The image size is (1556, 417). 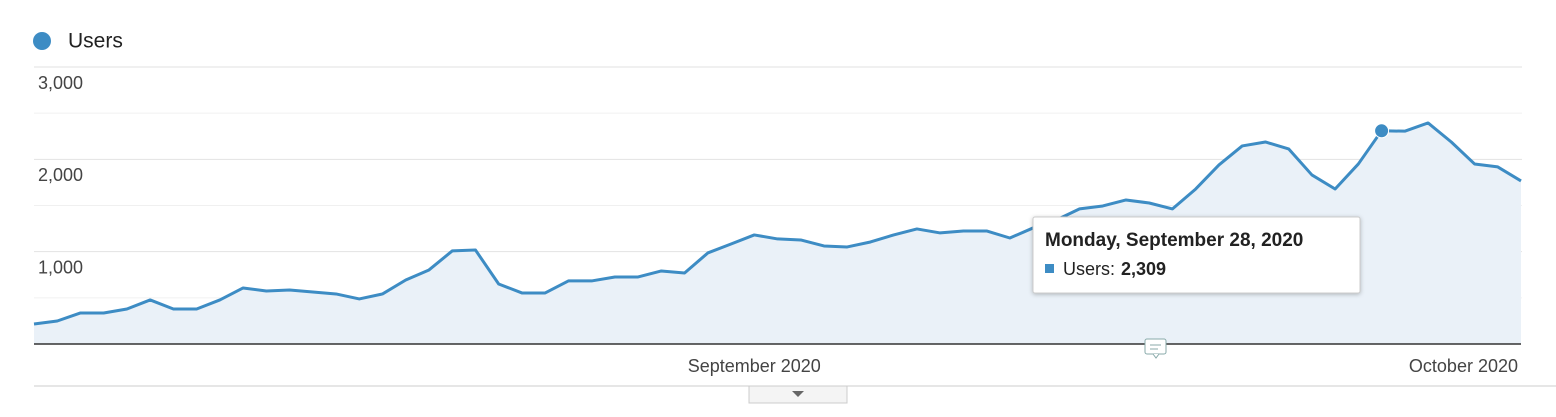 What do you see at coordinates (1174, 240) in the screenshot?
I see `tooltip-title: Monday, September 28, 2020` at bounding box center [1174, 240].